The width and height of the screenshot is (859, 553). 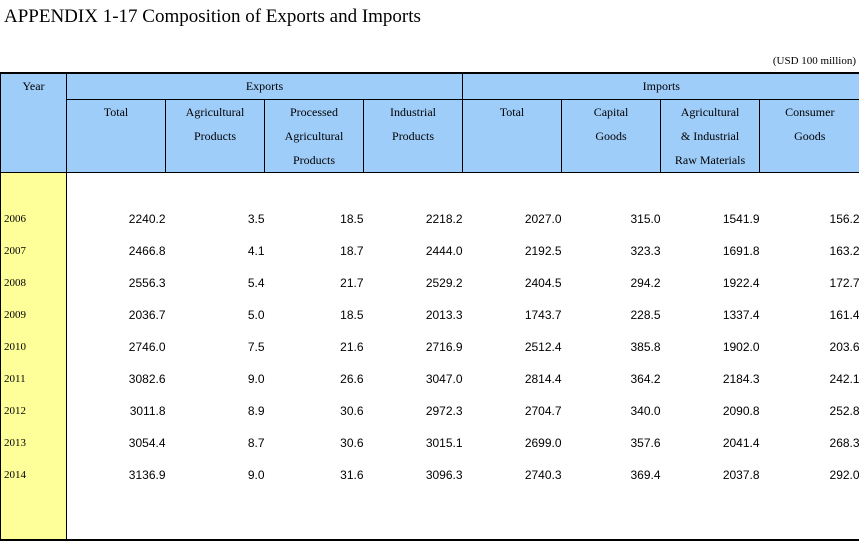 I want to click on exports-col-3-header-line: Products, so click(x=413, y=136).